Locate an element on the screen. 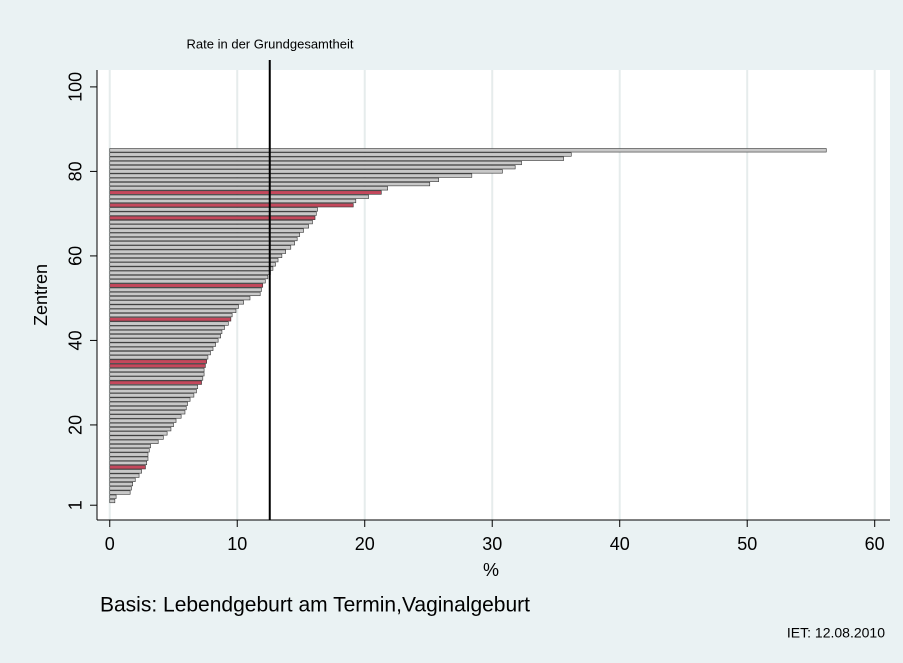  y-axis-label: Zentren is located at coordinates (41, 295).